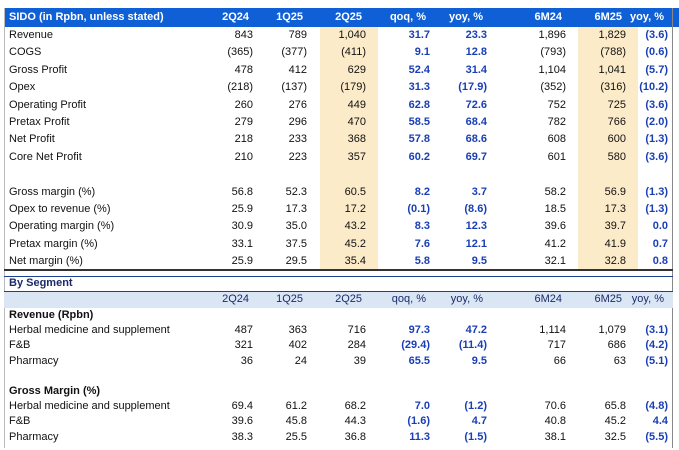 The image size is (679, 450). I want to click on table-cell: 1,896, so click(552, 35).